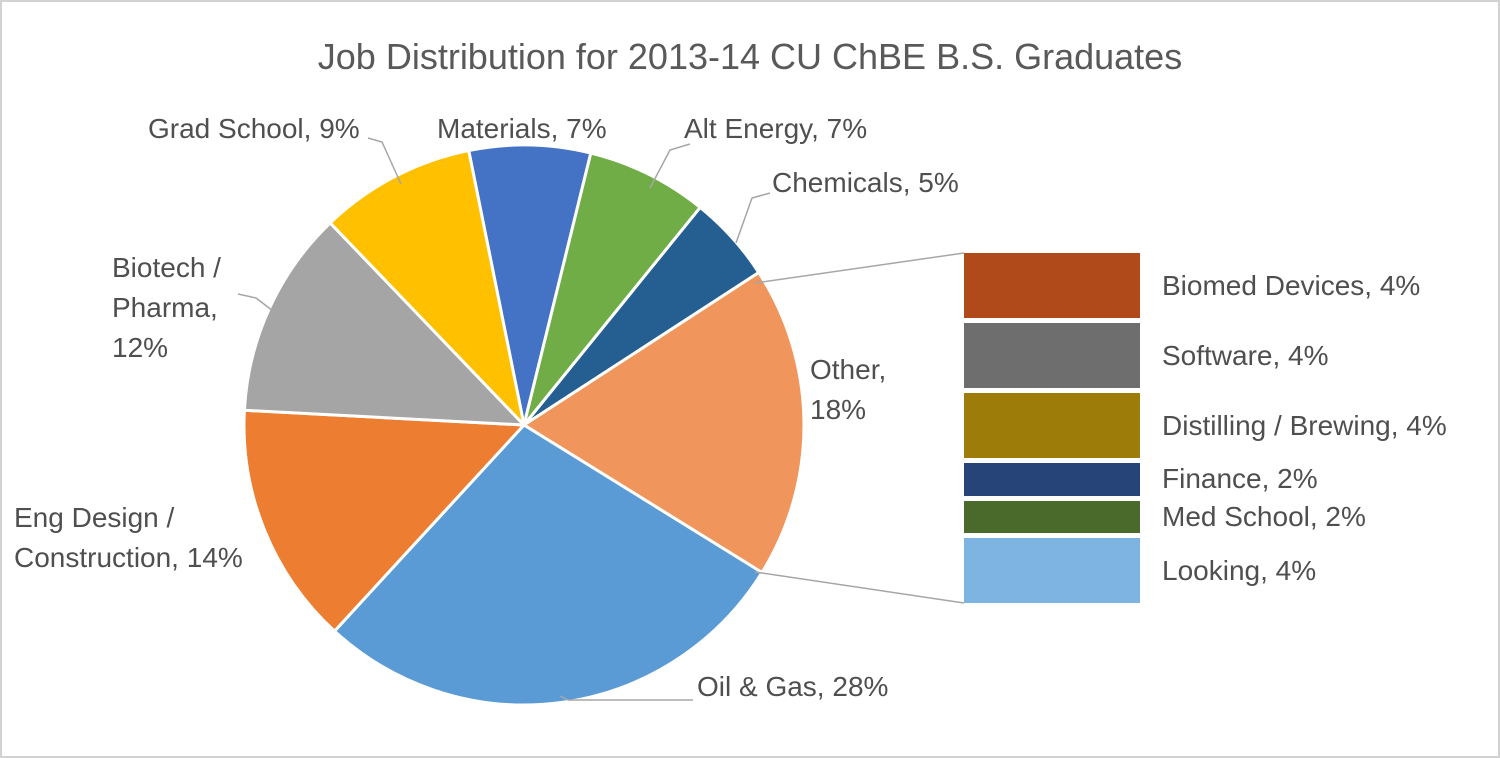 Image resolution: width=1500 pixels, height=758 pixels. I want to click on pie-label-eng-design-line1: Eng Design /, so click(94, 517).